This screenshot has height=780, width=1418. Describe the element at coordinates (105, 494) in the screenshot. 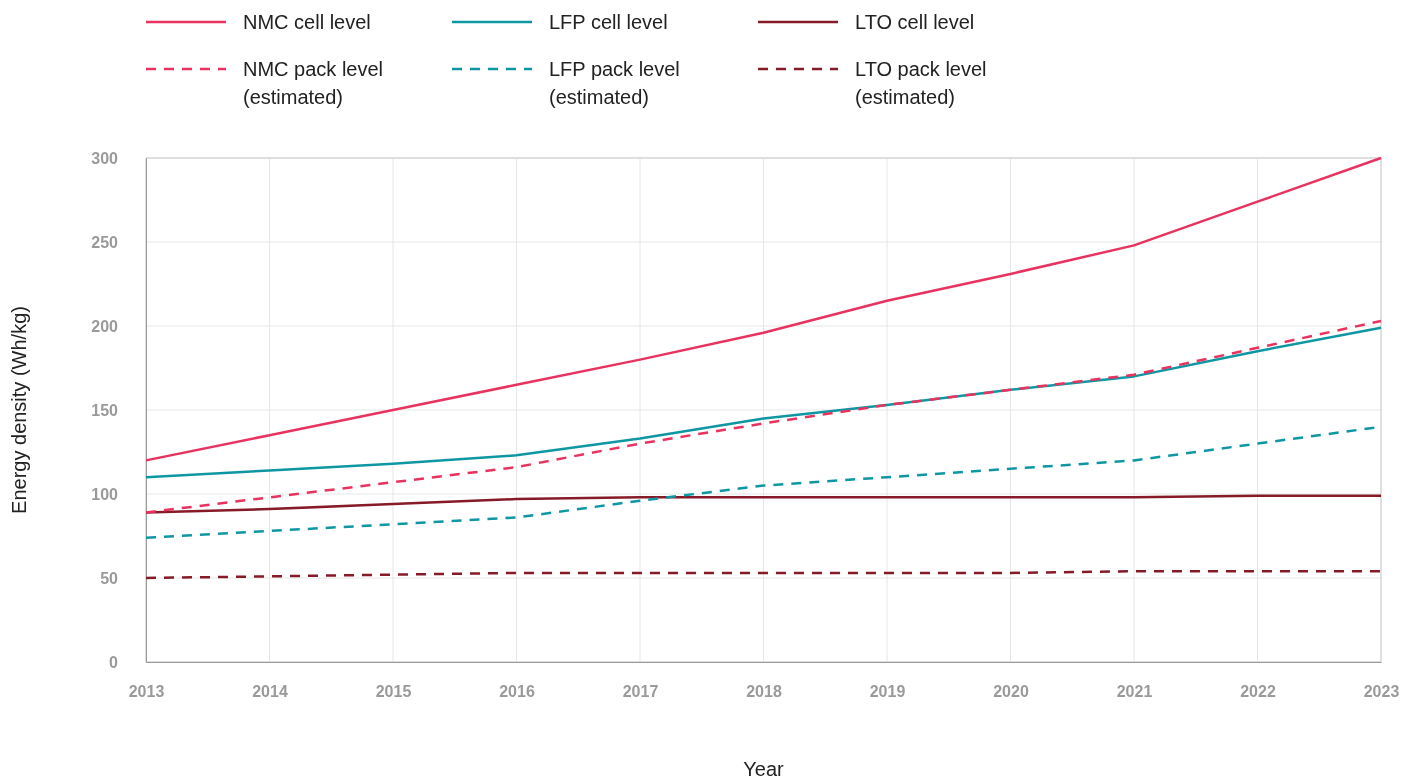

I see `y-tick-label: 100` at that location.